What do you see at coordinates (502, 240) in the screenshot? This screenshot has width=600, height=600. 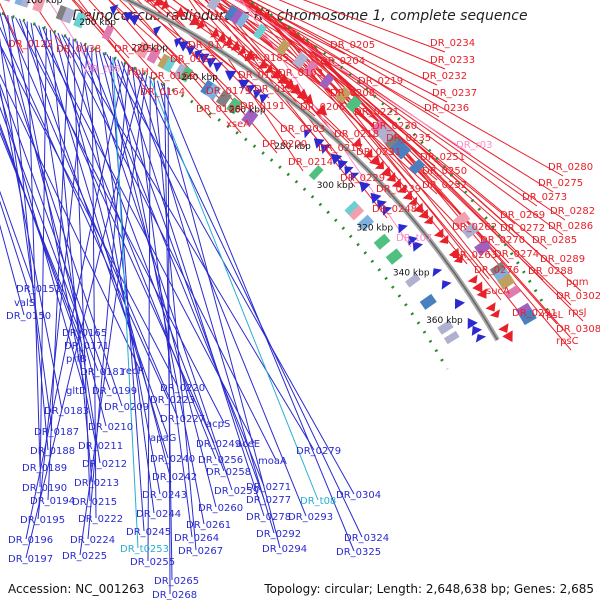 I see `gene-label: DR_0270` at bounding box center [502, 240].